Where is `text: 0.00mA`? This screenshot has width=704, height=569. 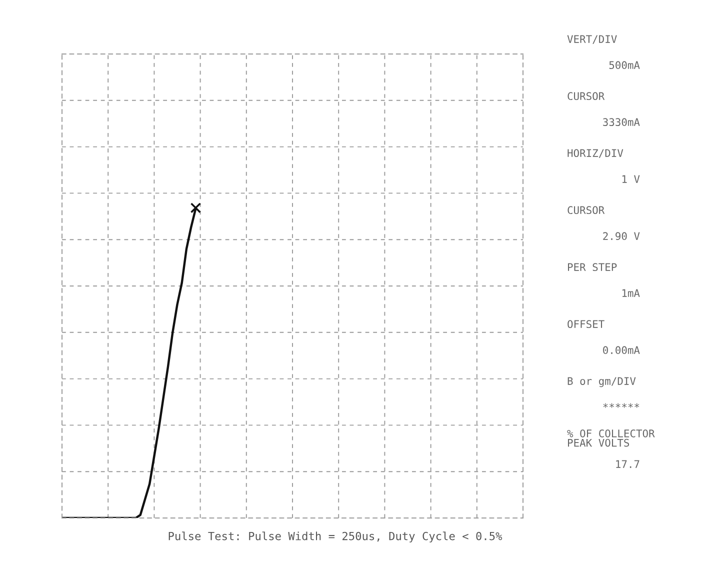 text: 0.00mA is located at coordinates (621, 350).